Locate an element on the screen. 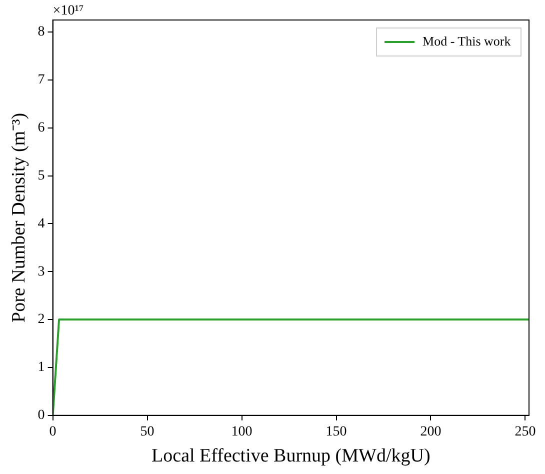 This screenshot has width=545, height=474. y-tick-label: 3 is located at coordinates (41, 272).